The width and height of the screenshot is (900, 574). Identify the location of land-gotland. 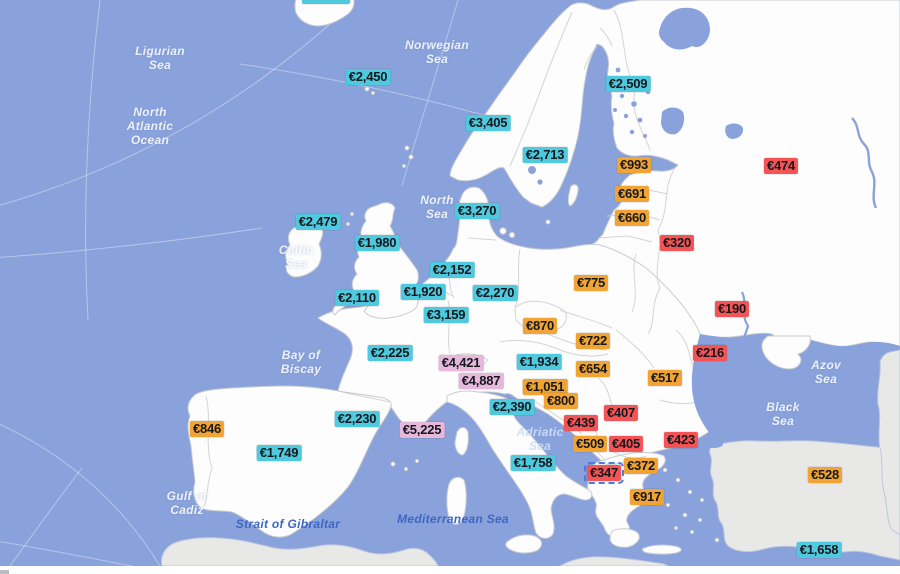
(573, 195).